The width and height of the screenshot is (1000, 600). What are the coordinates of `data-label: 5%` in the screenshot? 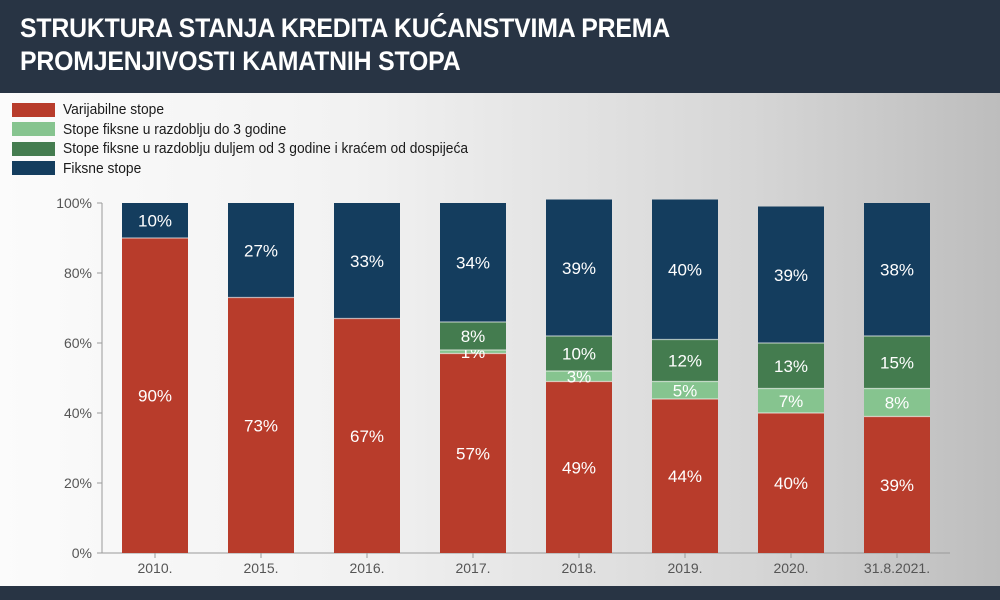 It's located at (685, 390).